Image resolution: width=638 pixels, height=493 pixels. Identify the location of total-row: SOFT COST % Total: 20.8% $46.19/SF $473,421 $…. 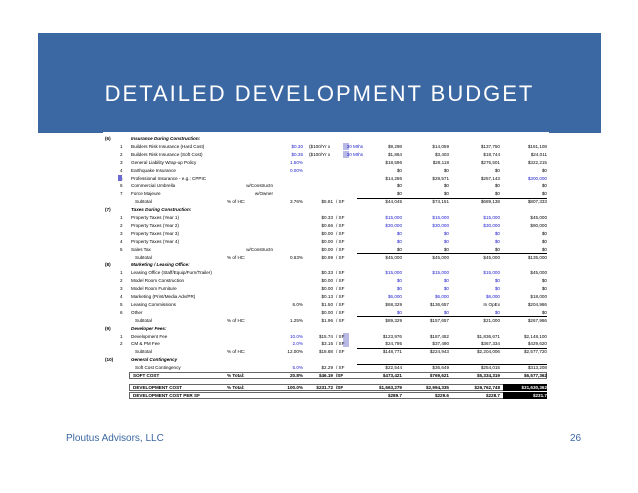
(326, 375).